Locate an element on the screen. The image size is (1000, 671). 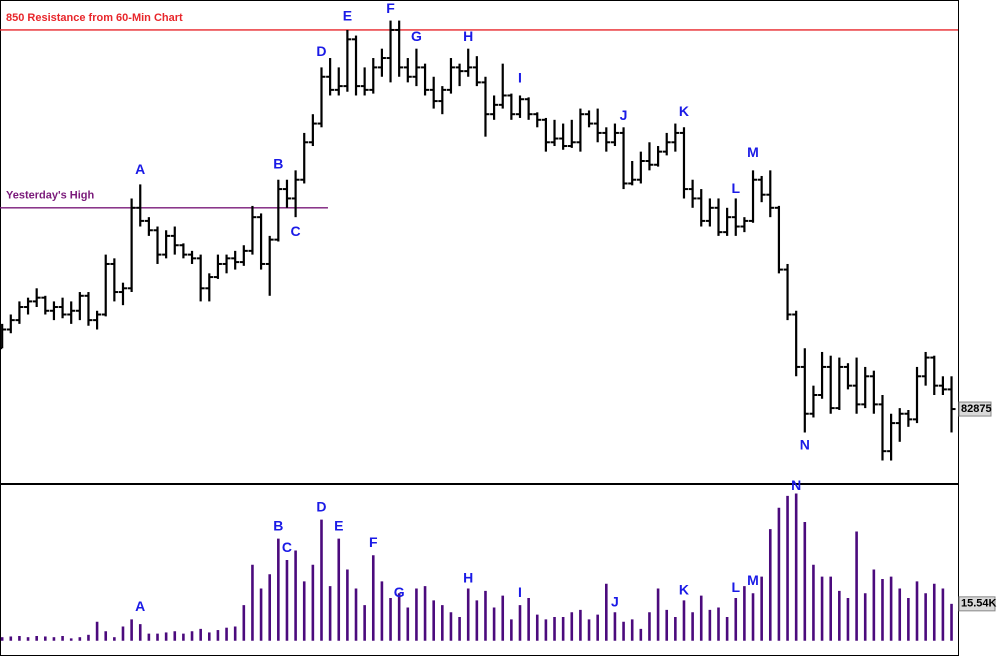
price-annotation: C is located at coordinates (296, 231).